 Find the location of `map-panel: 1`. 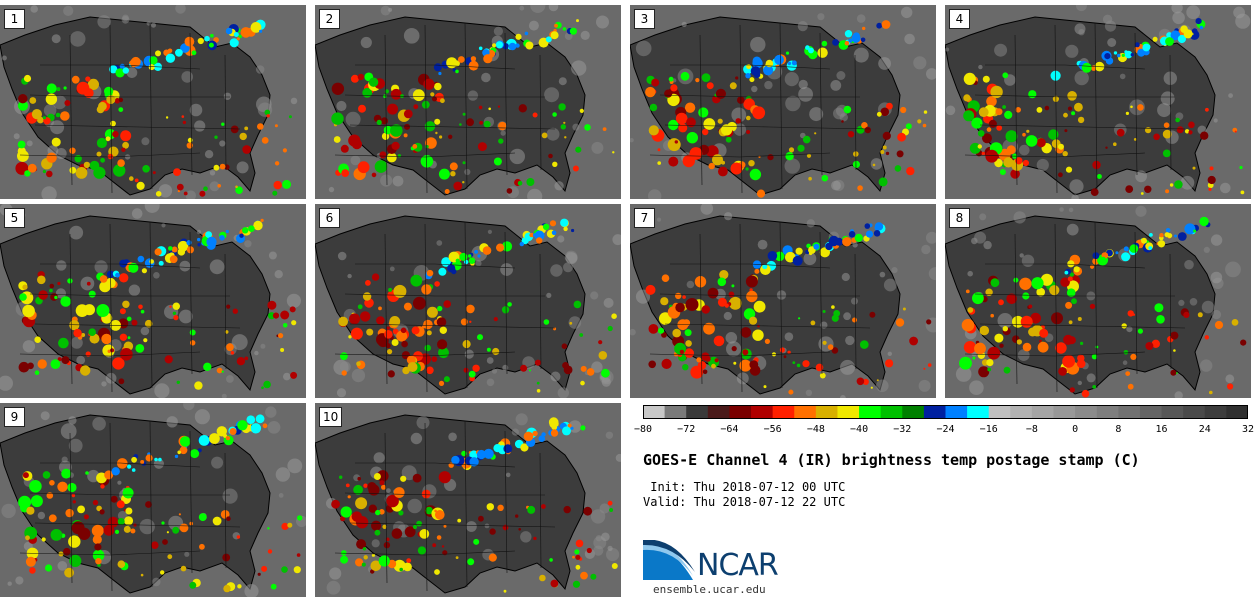

map-panel: 1 is located at coordinates (153, 102).